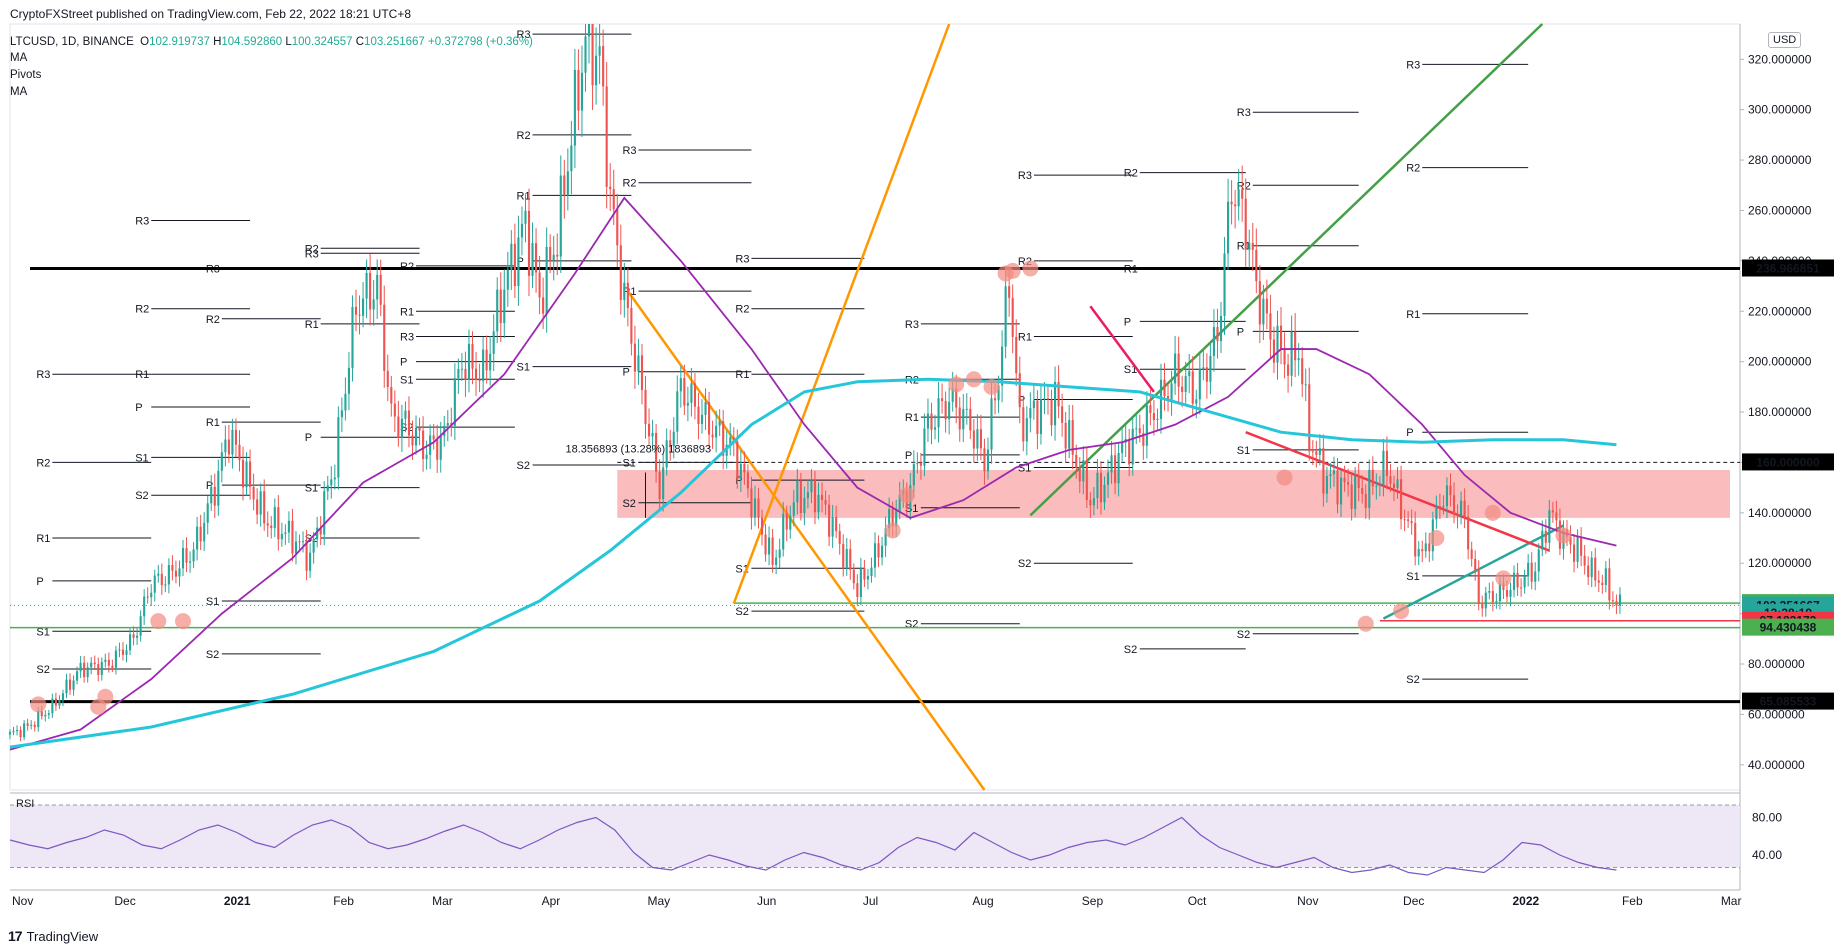  Describe the element at coordinates (1776, 765) in the screenshot. I see `y-tick-label-0: 40.000000` at that location.